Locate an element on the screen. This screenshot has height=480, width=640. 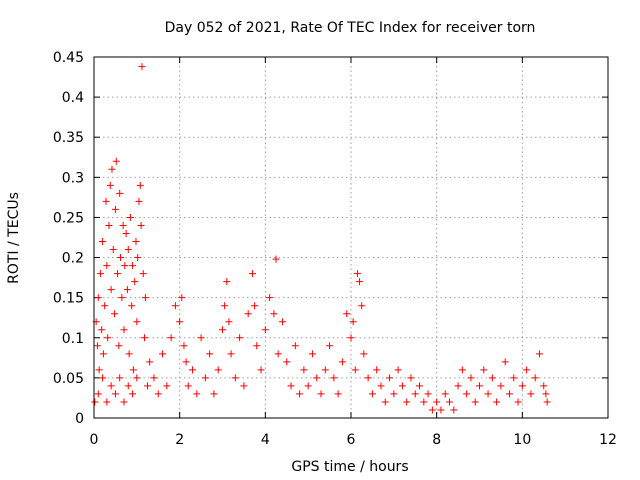
x-tick-label: 12 is located at coordinates (608, 440).